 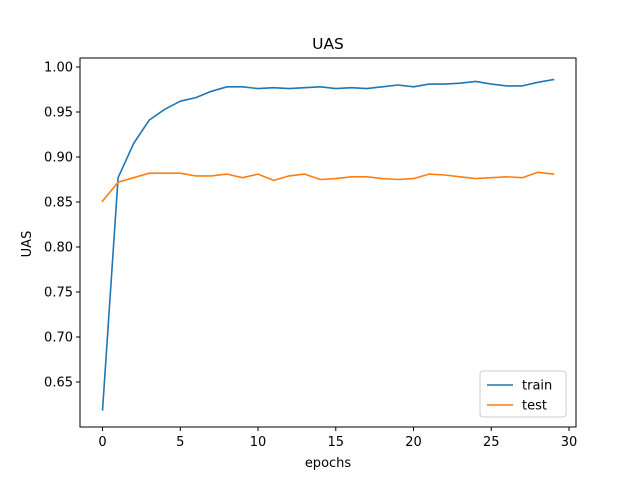 I want to click on y-tick-label: 1.00, so click(x=58, y=68).